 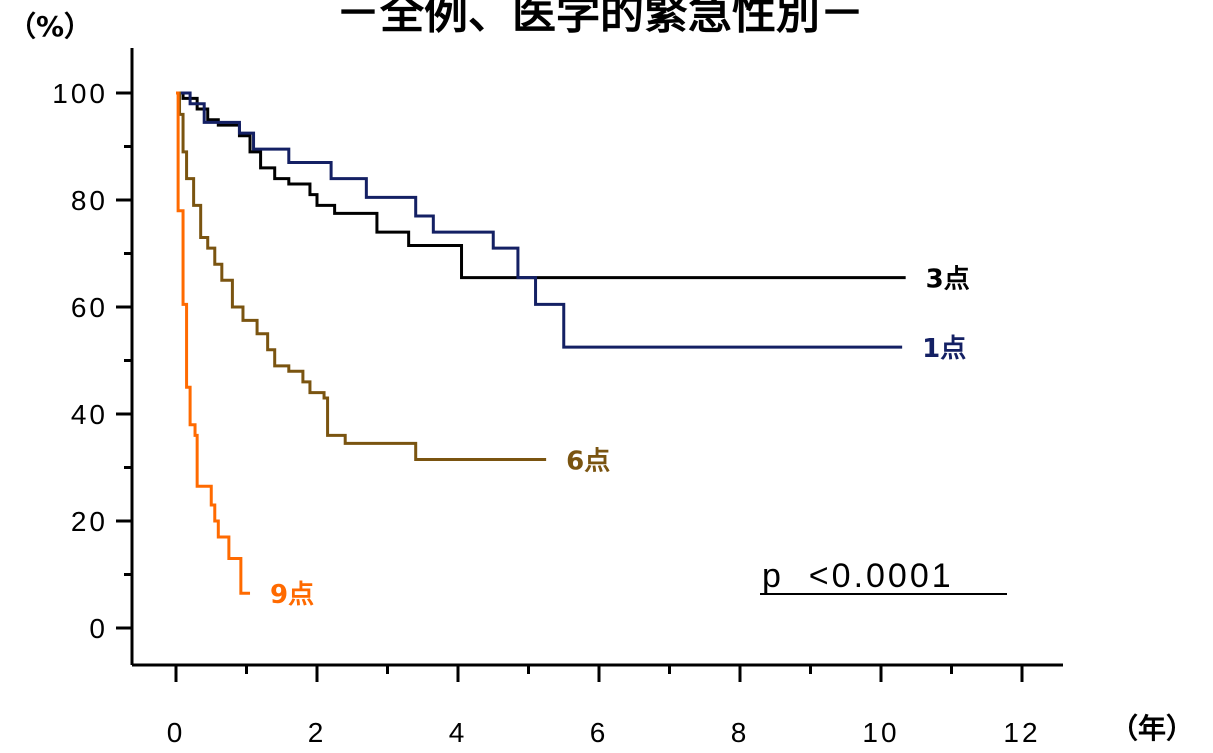 I want to click on chart-title: －全例、医学的緊急性別－, so click(x=600, y=19).